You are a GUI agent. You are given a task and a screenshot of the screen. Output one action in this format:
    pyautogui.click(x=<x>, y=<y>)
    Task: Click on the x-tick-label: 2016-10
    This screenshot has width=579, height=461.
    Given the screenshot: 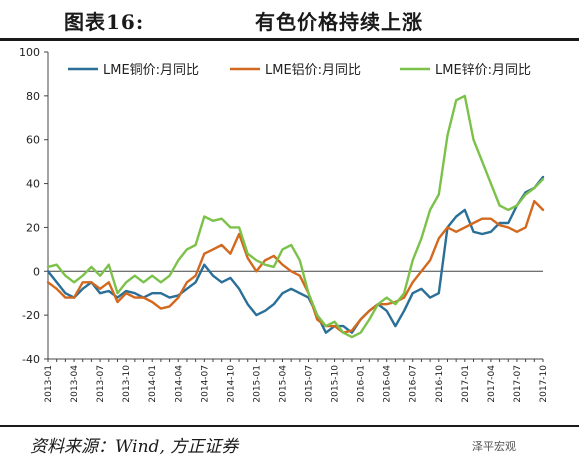 What is the action you would take?
    pyautogui.click(x=440, y=384)
    